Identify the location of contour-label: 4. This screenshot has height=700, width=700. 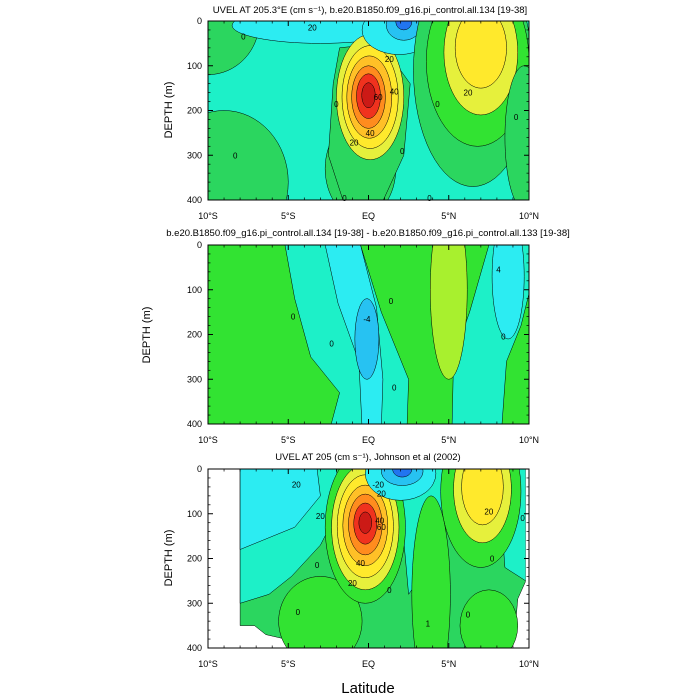
(498, 270).